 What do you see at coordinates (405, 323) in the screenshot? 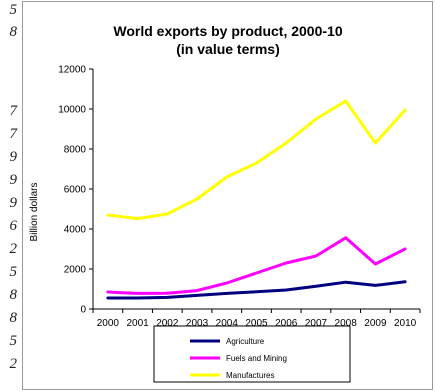
I see `x-tick-label: 2010` at bounding box center [405, 323].